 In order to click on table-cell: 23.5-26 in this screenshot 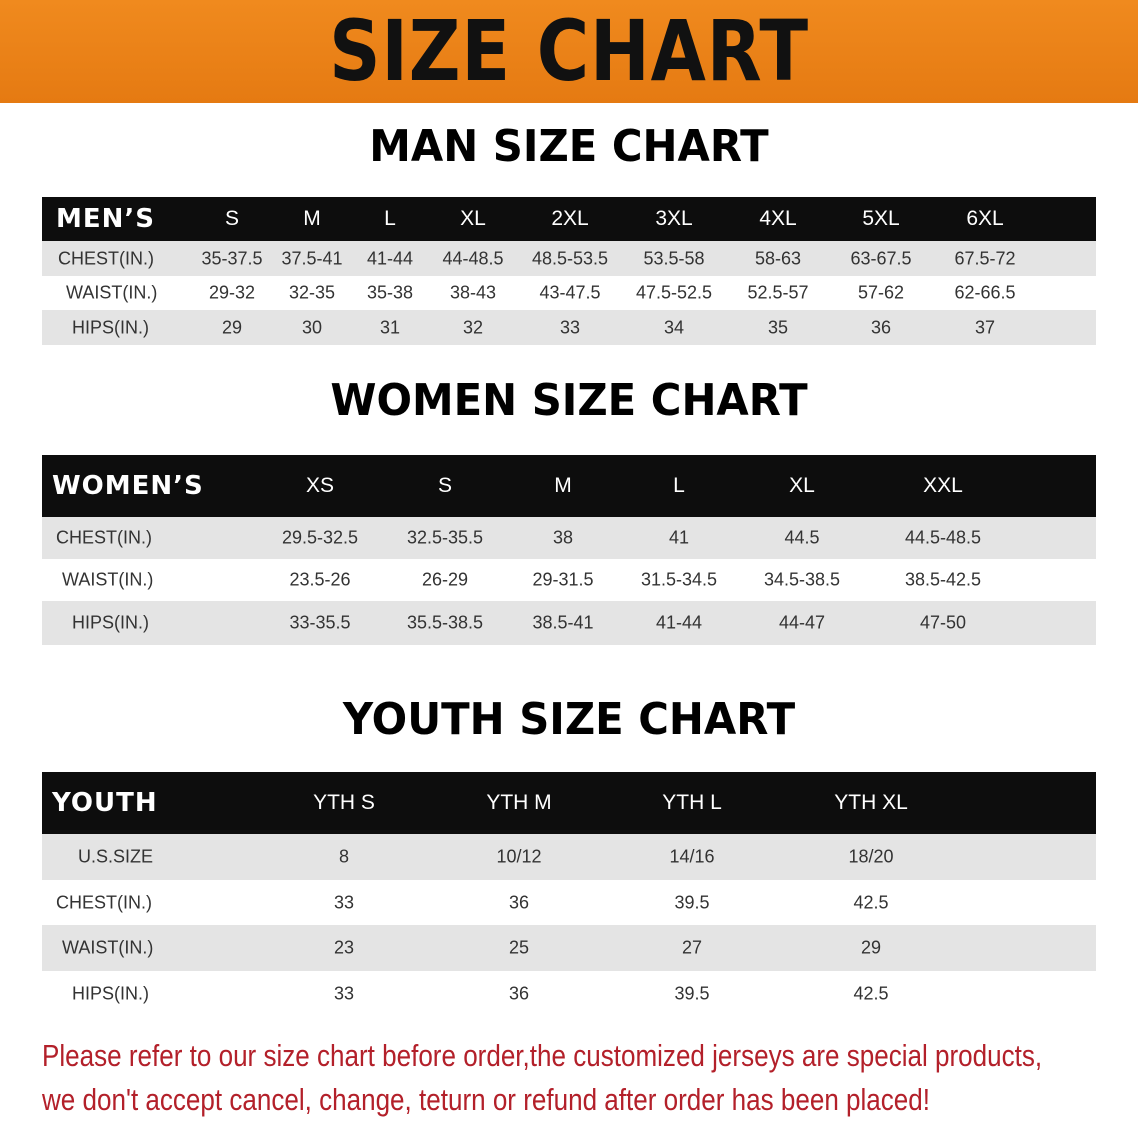, I will do `click(320, 579)`.